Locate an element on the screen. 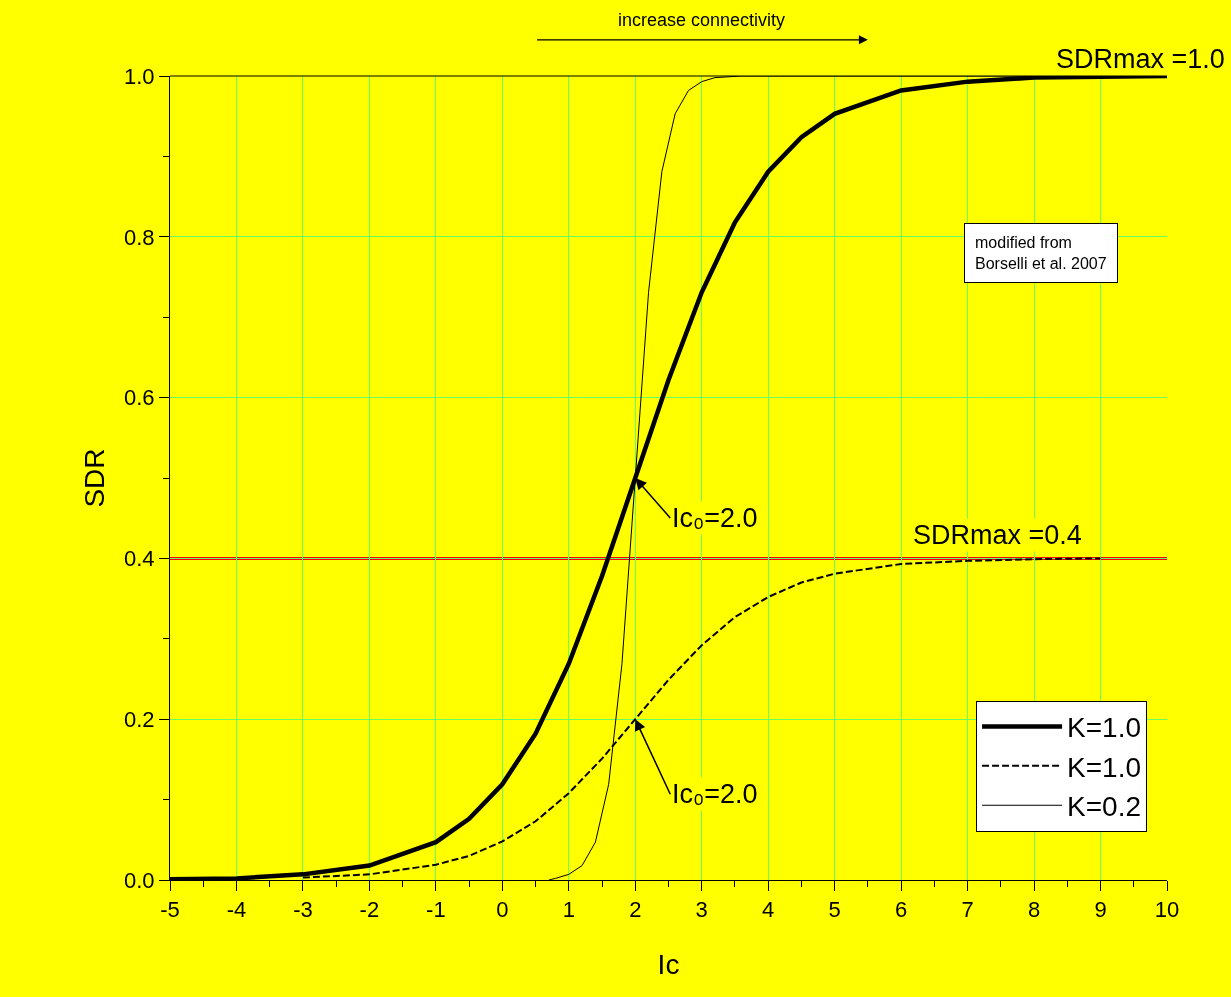 This screenshot has width=1231, height=997. x-tick-label: -3 is located at coordinates (303, 910).